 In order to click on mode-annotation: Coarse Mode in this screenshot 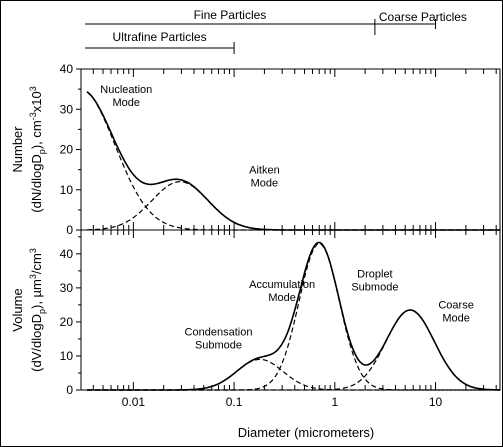, I will do `click(455, 311)`.